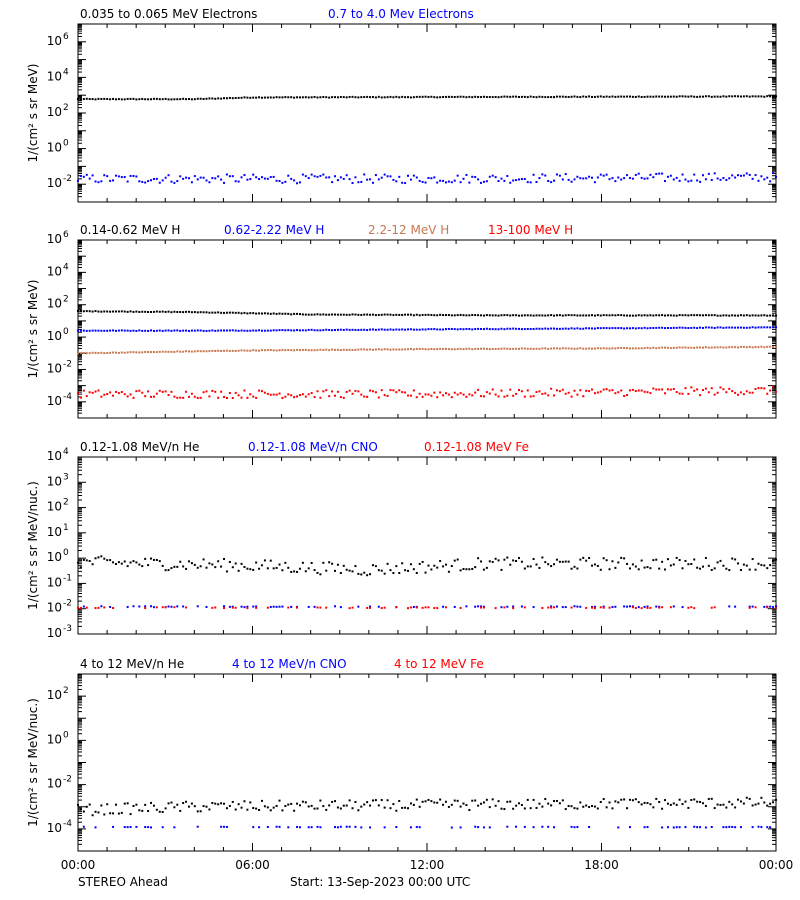  What do you see at coordinates (66, 300) in the screenshot?
I see `y-tick-exponent: 2` at bounding box center [66, 300].